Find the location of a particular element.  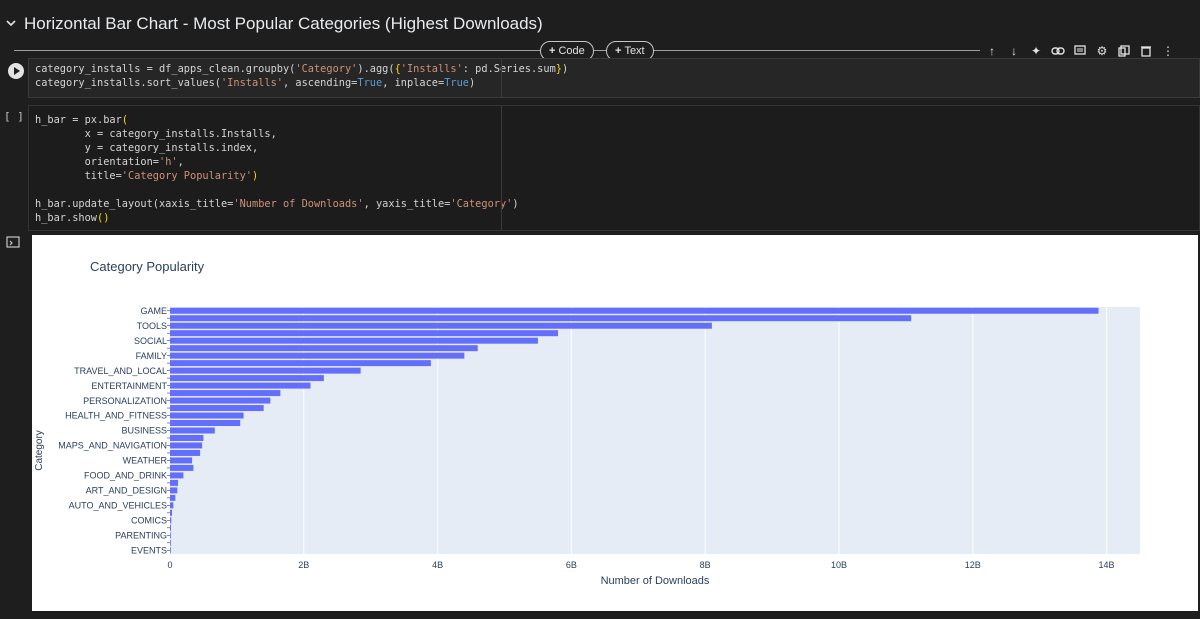

add-cell-bar: + Code + Text is located at coordinates (600, 51).